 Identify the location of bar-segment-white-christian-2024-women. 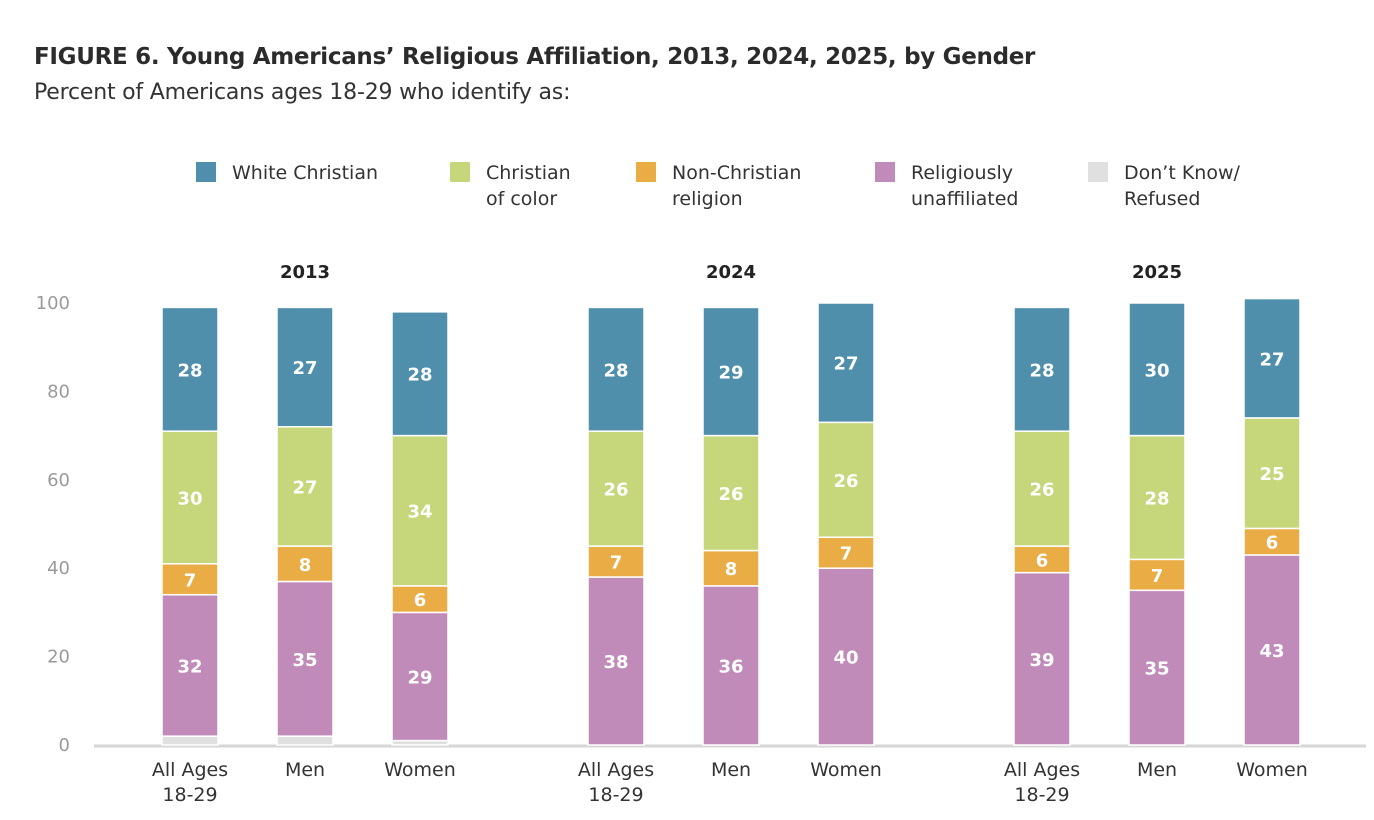
(846, 363).